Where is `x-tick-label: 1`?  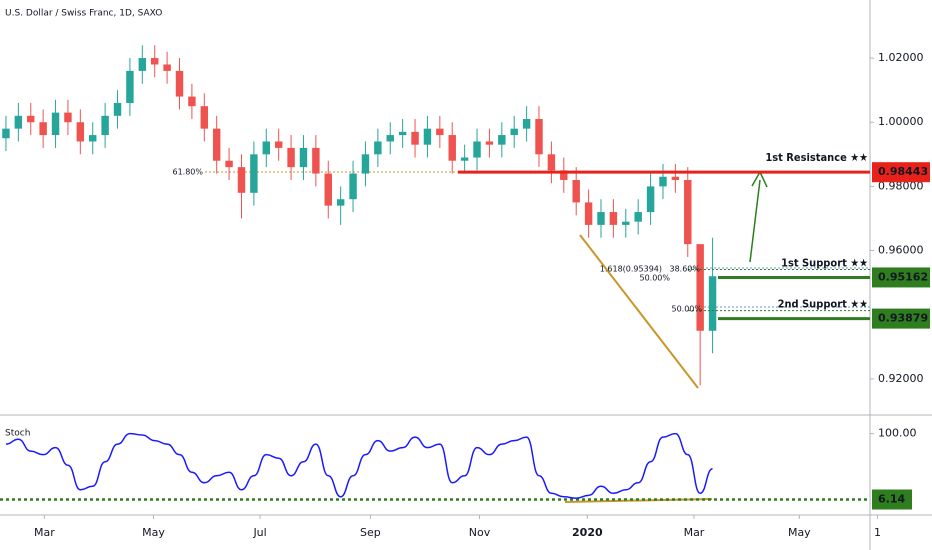 x-tick-label: 1 is located at coordinates (877, 532).